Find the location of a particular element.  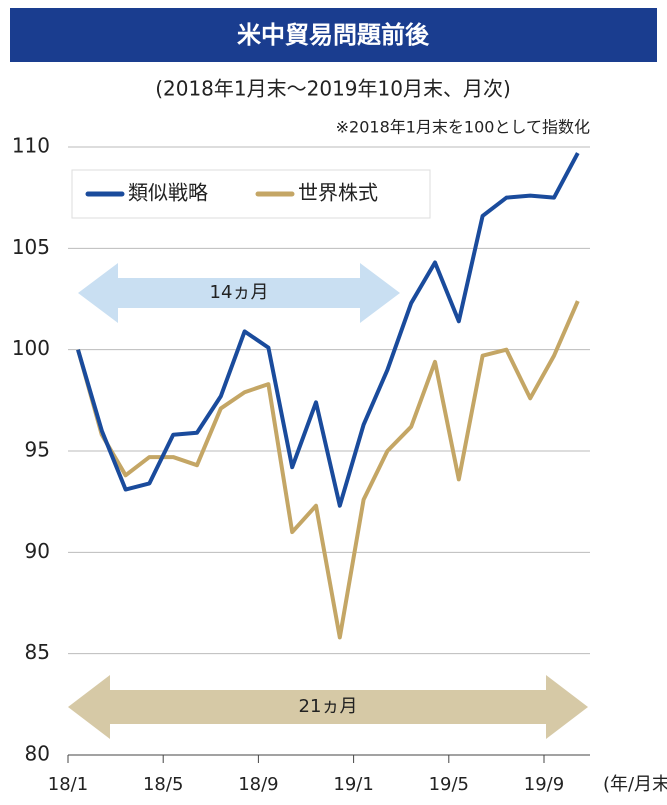

legend-label: 類似戦略 is located at coordinates (168, 193).